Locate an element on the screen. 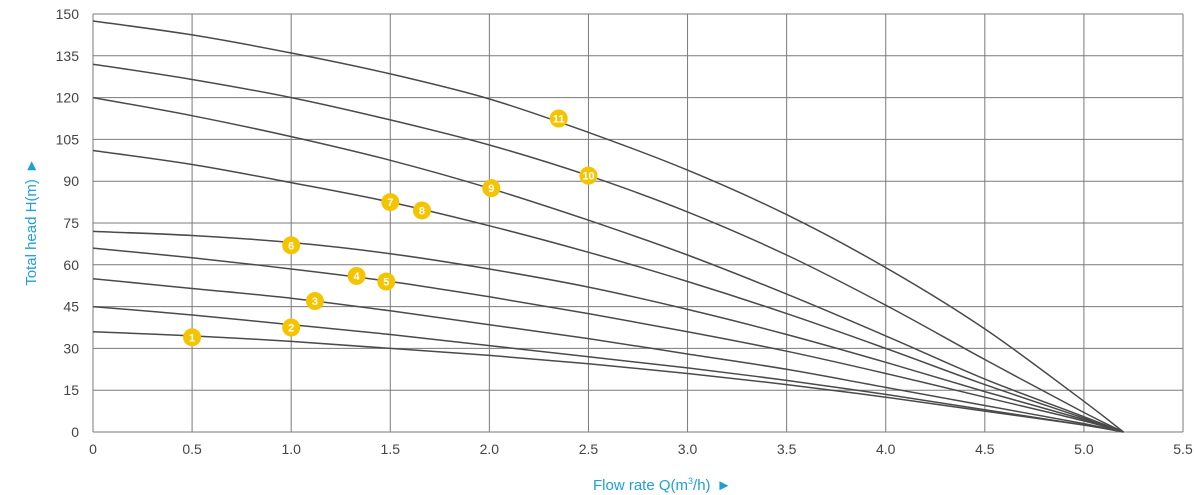  x-axis-arrow-icon: ► is located at coordinates (724, 485).